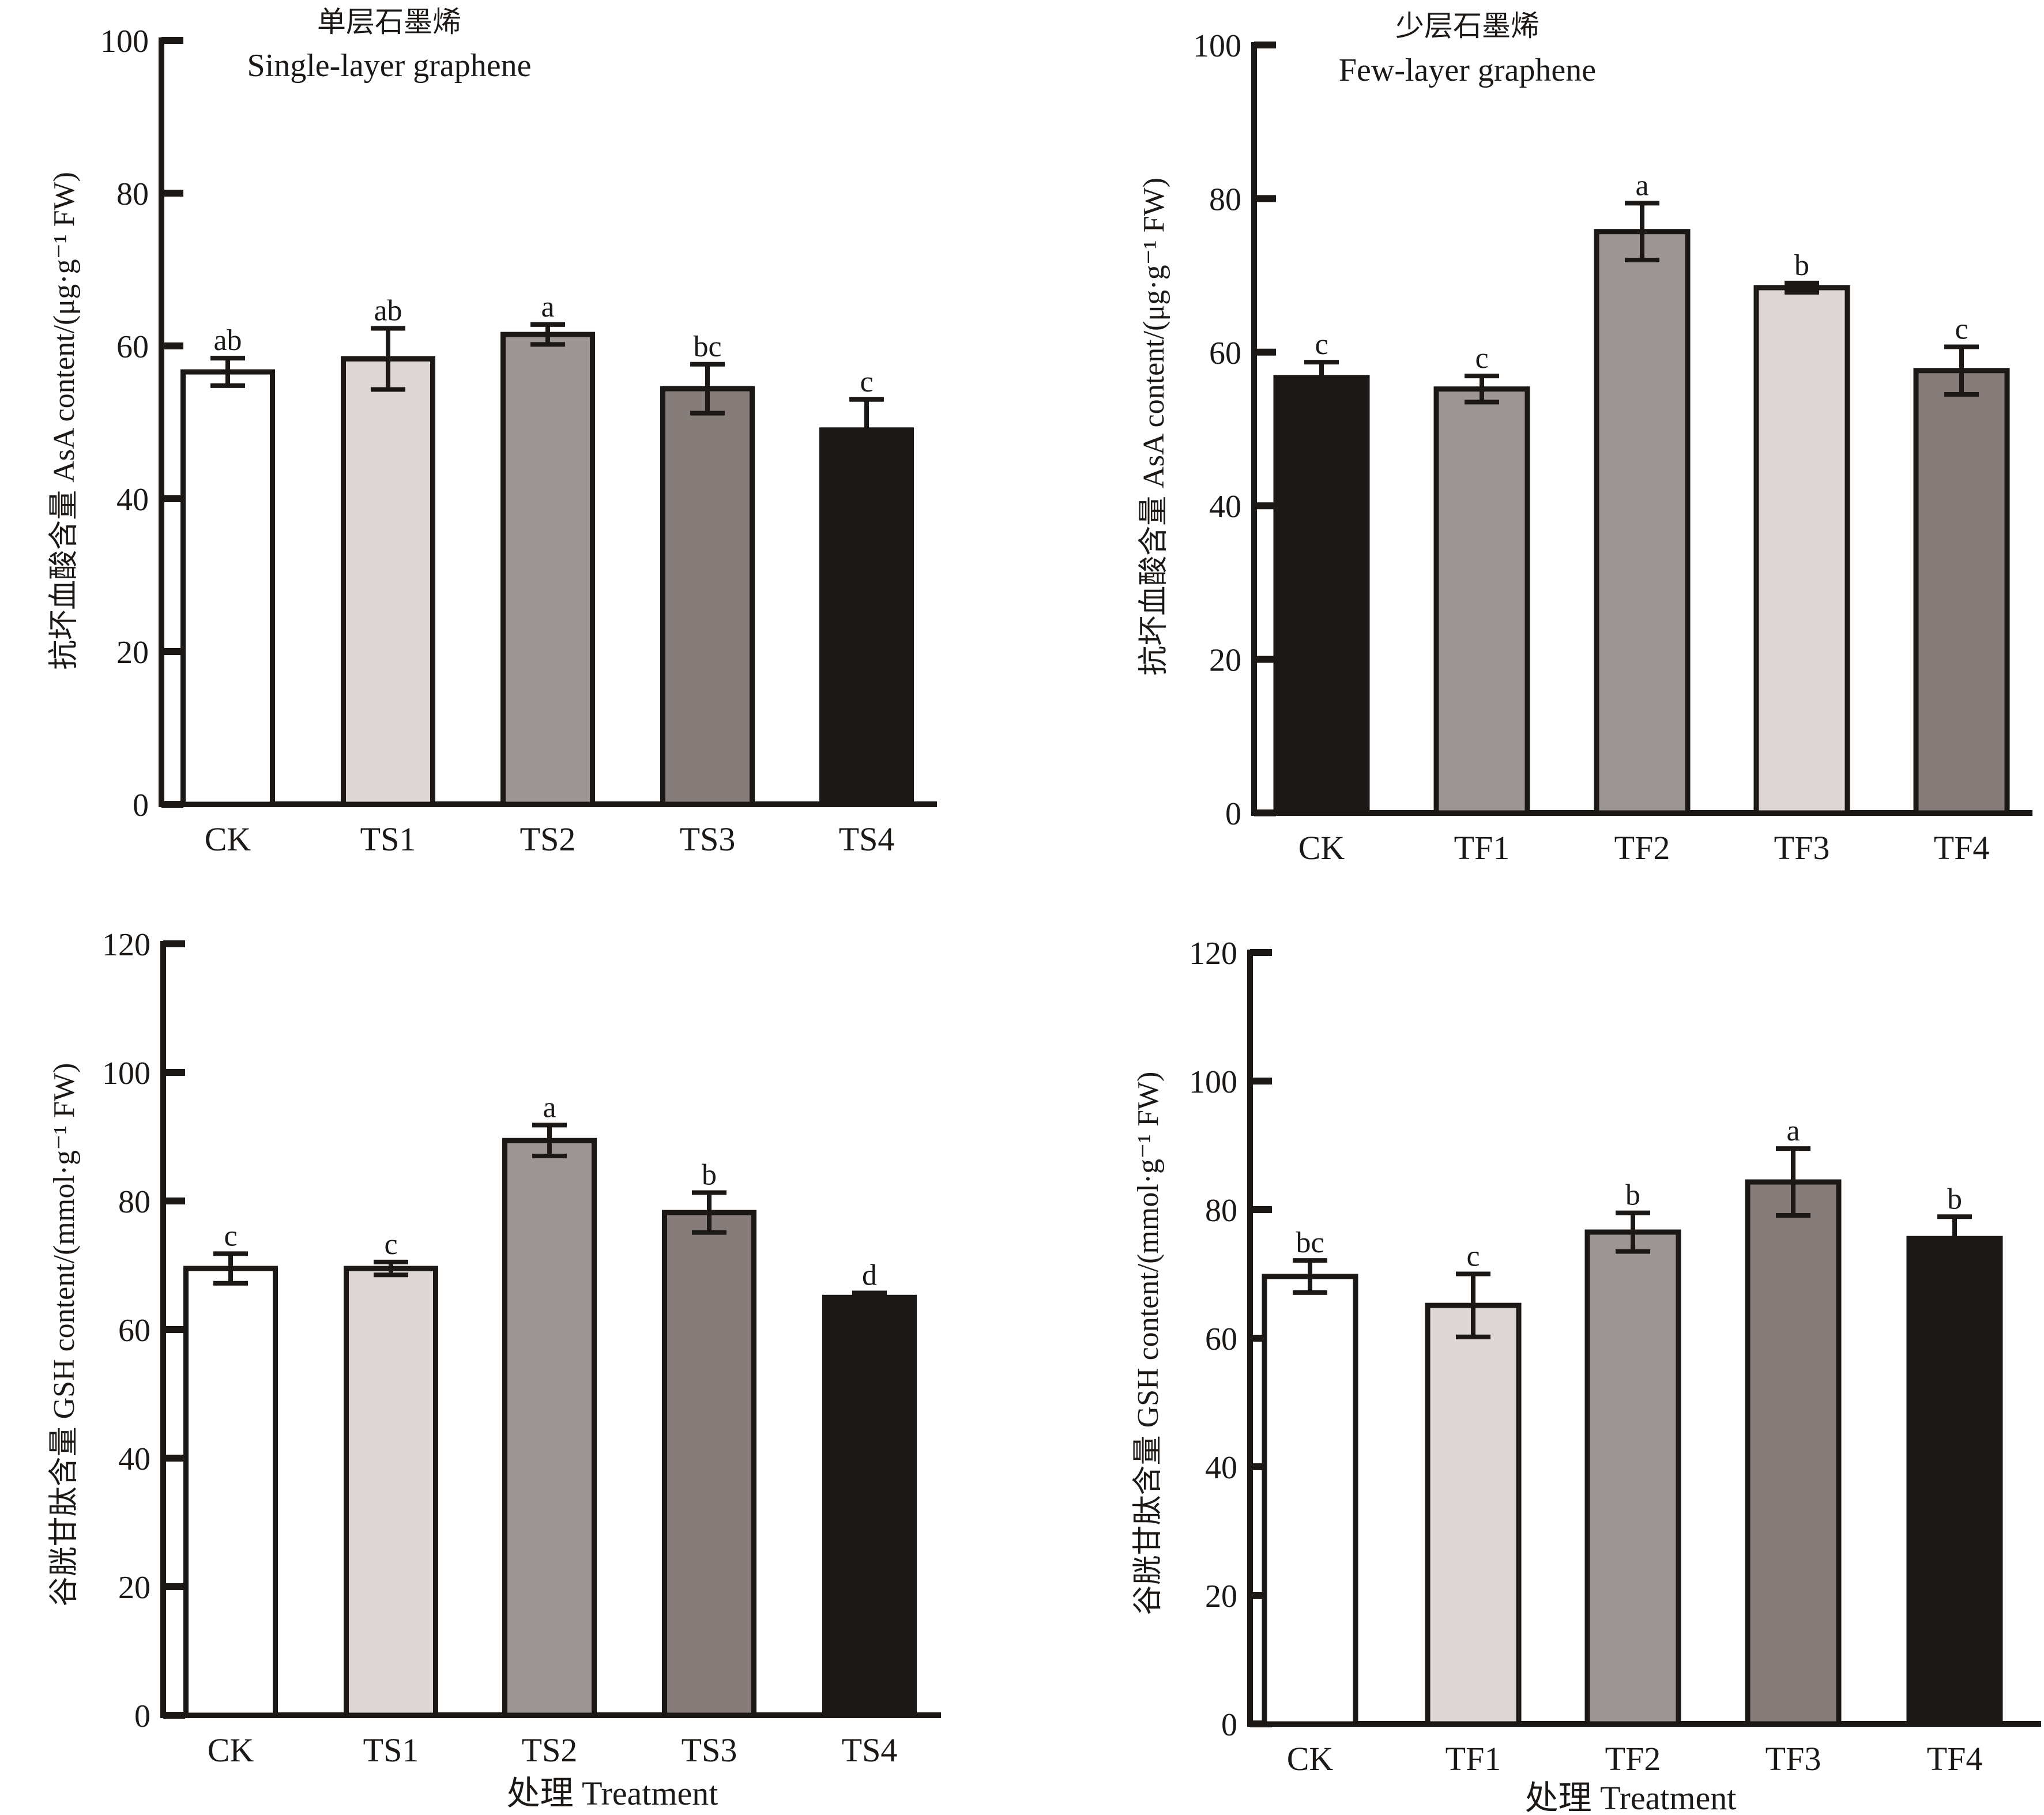 The width and height of the screenshot is (2044, 1815). I want to click on panel-title-en: Single-layer graphene, so click(389, 66).